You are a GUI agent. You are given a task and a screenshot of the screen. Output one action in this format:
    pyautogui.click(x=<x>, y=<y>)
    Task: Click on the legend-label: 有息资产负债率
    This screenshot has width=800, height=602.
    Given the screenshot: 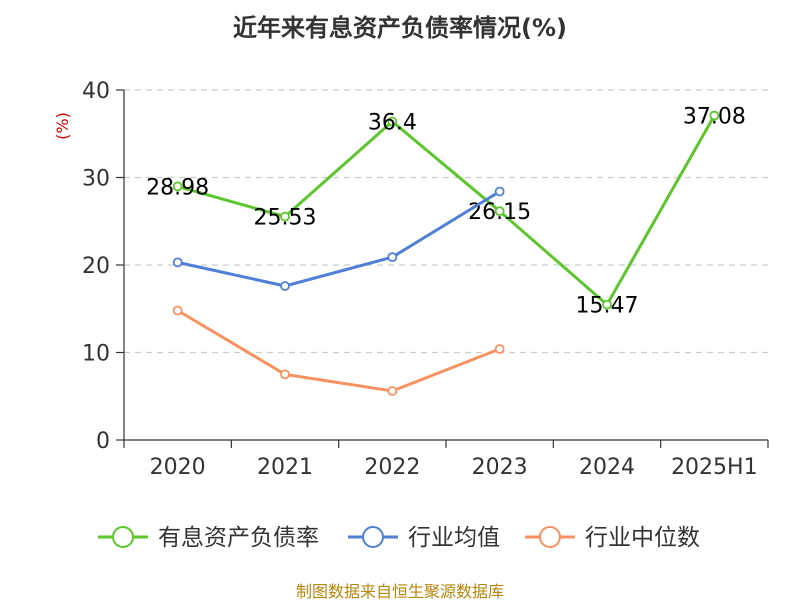 What is the action you would take?
    pyautogui.click(x=238, y=538)
    